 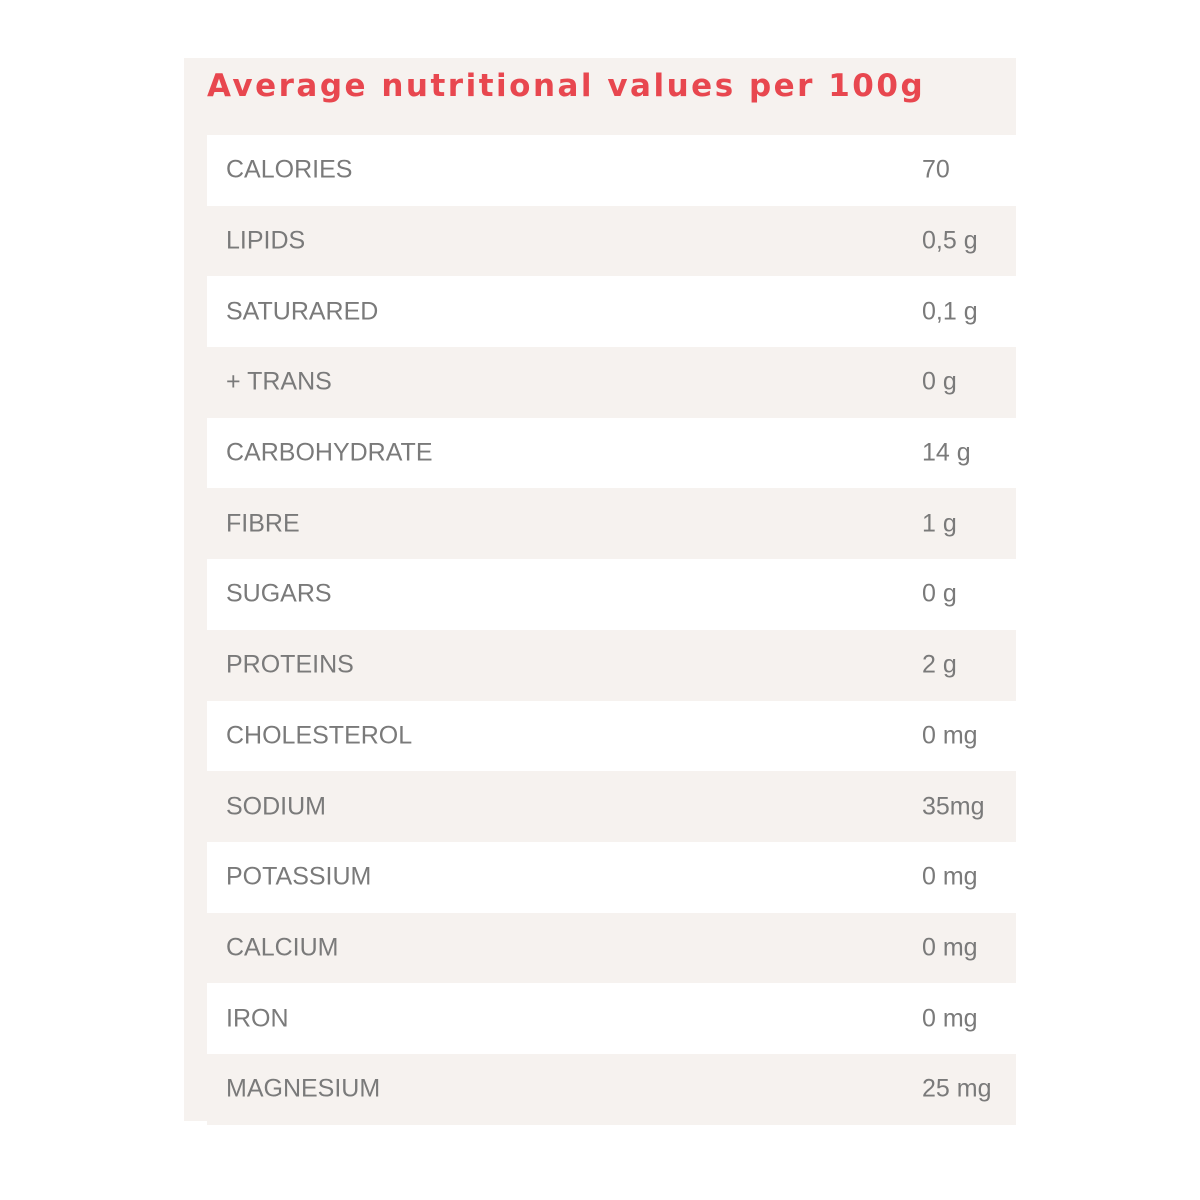 I want to click on row-label: SUGARS, so click(x=279, y=593).